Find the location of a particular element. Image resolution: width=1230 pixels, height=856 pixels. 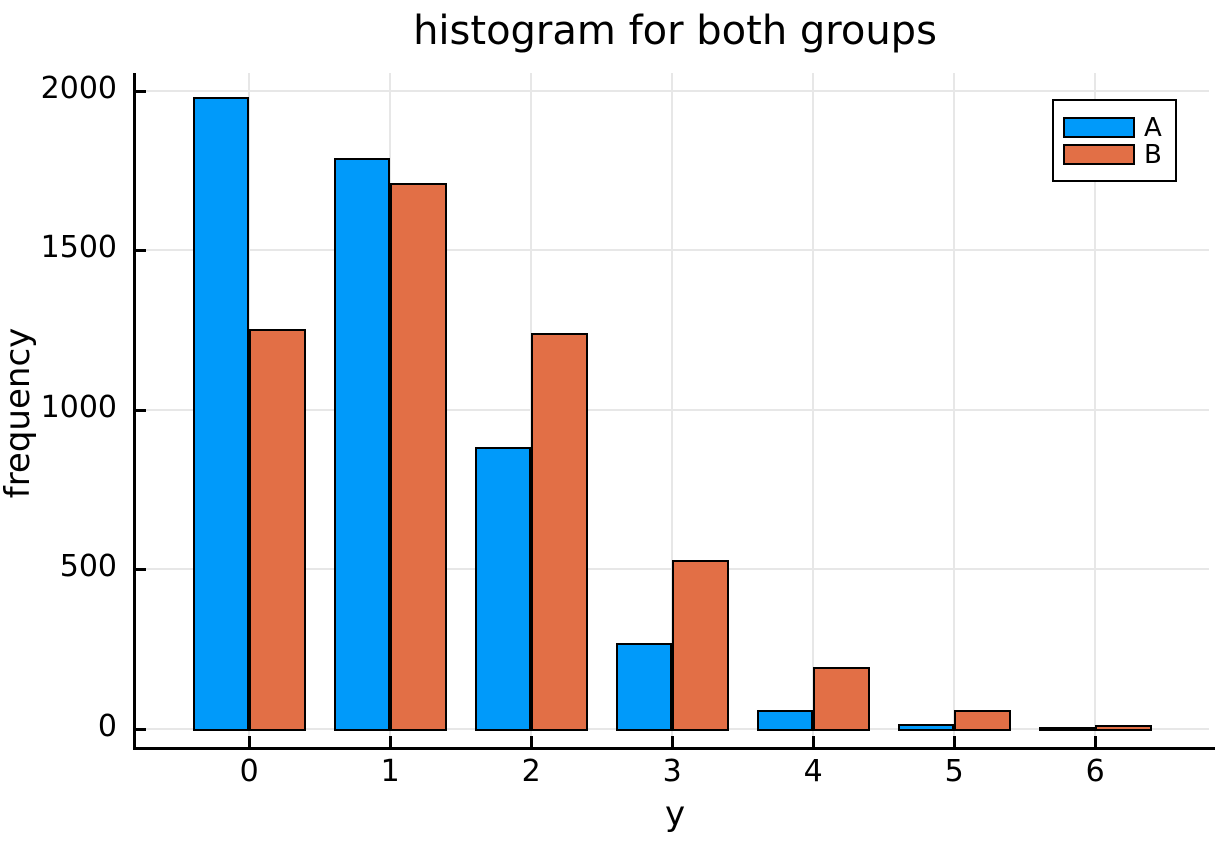

x-tick-label-1: 1 is located at coordinates (390, 771).